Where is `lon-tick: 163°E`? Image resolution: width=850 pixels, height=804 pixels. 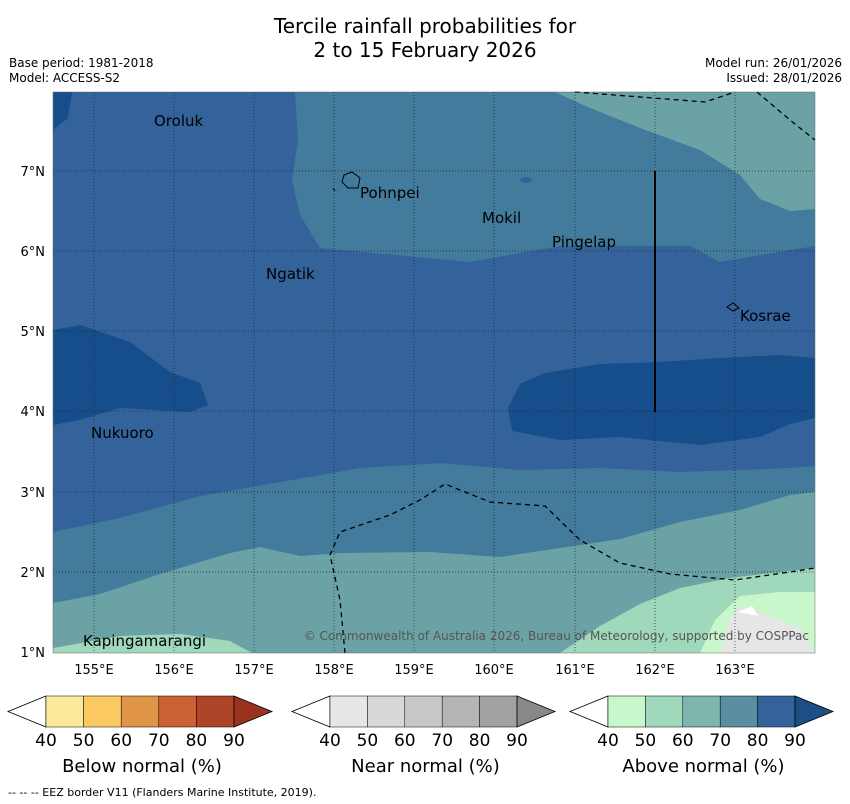 lon-tick: 163°E is located at coordinates (735, 670).